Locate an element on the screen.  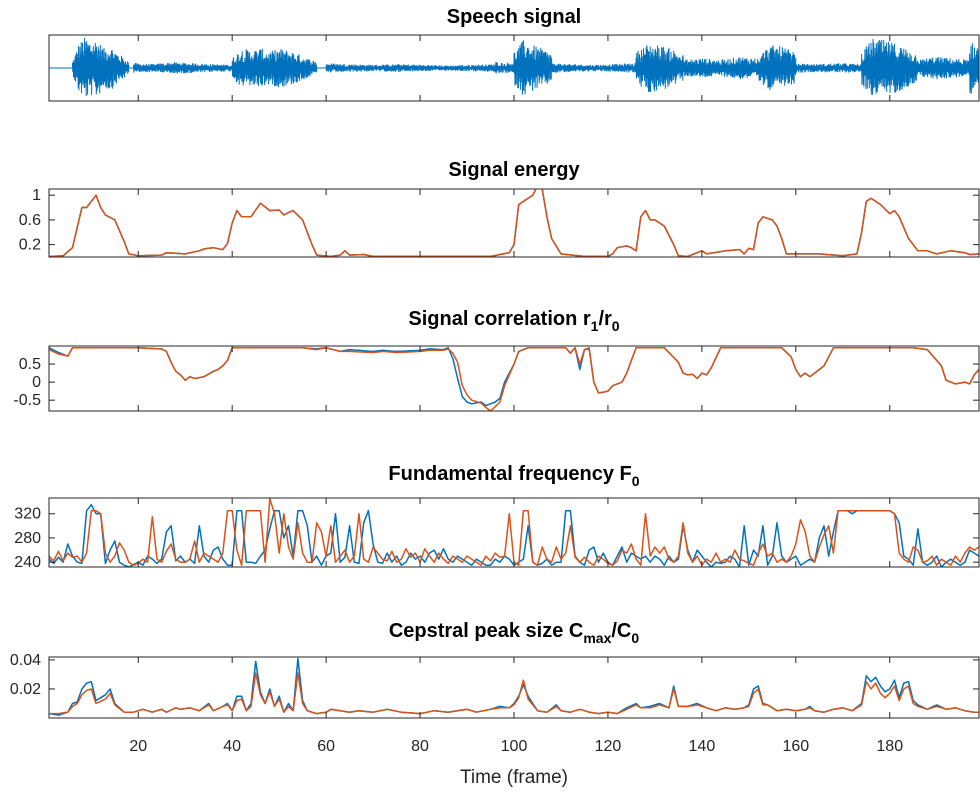
fundamental-frequency-panel: 240 280 320 is located at coordinates (497, 534).